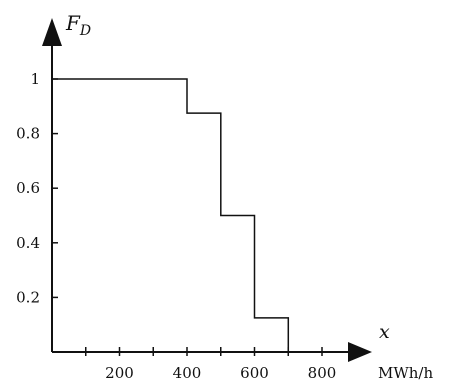  What do you see at coordinates (405, 373) in the screenshot?
I see `x-axis-unit: MWh/h` at bounding box center [405, 373].